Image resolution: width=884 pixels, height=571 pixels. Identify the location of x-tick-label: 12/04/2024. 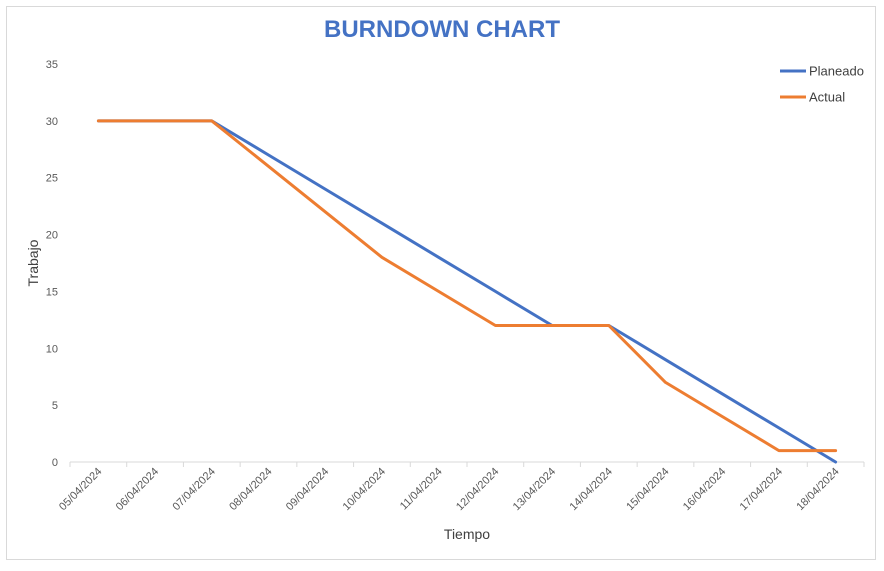
(477, 489).